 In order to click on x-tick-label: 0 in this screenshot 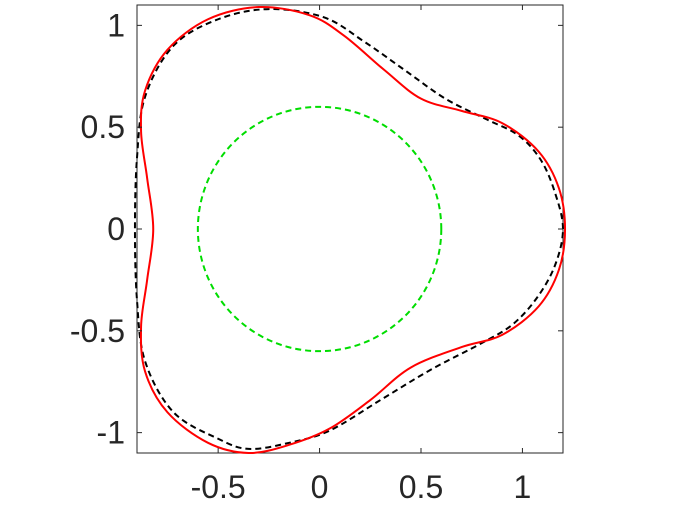, I will do `click(320, 487)`.